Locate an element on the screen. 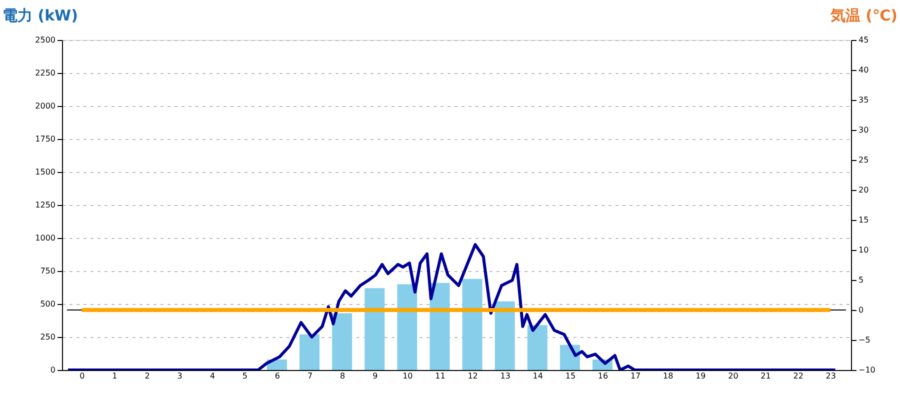 The image size is (900, 400). x-tick-label: 4 is located at coordinates (212, 376).